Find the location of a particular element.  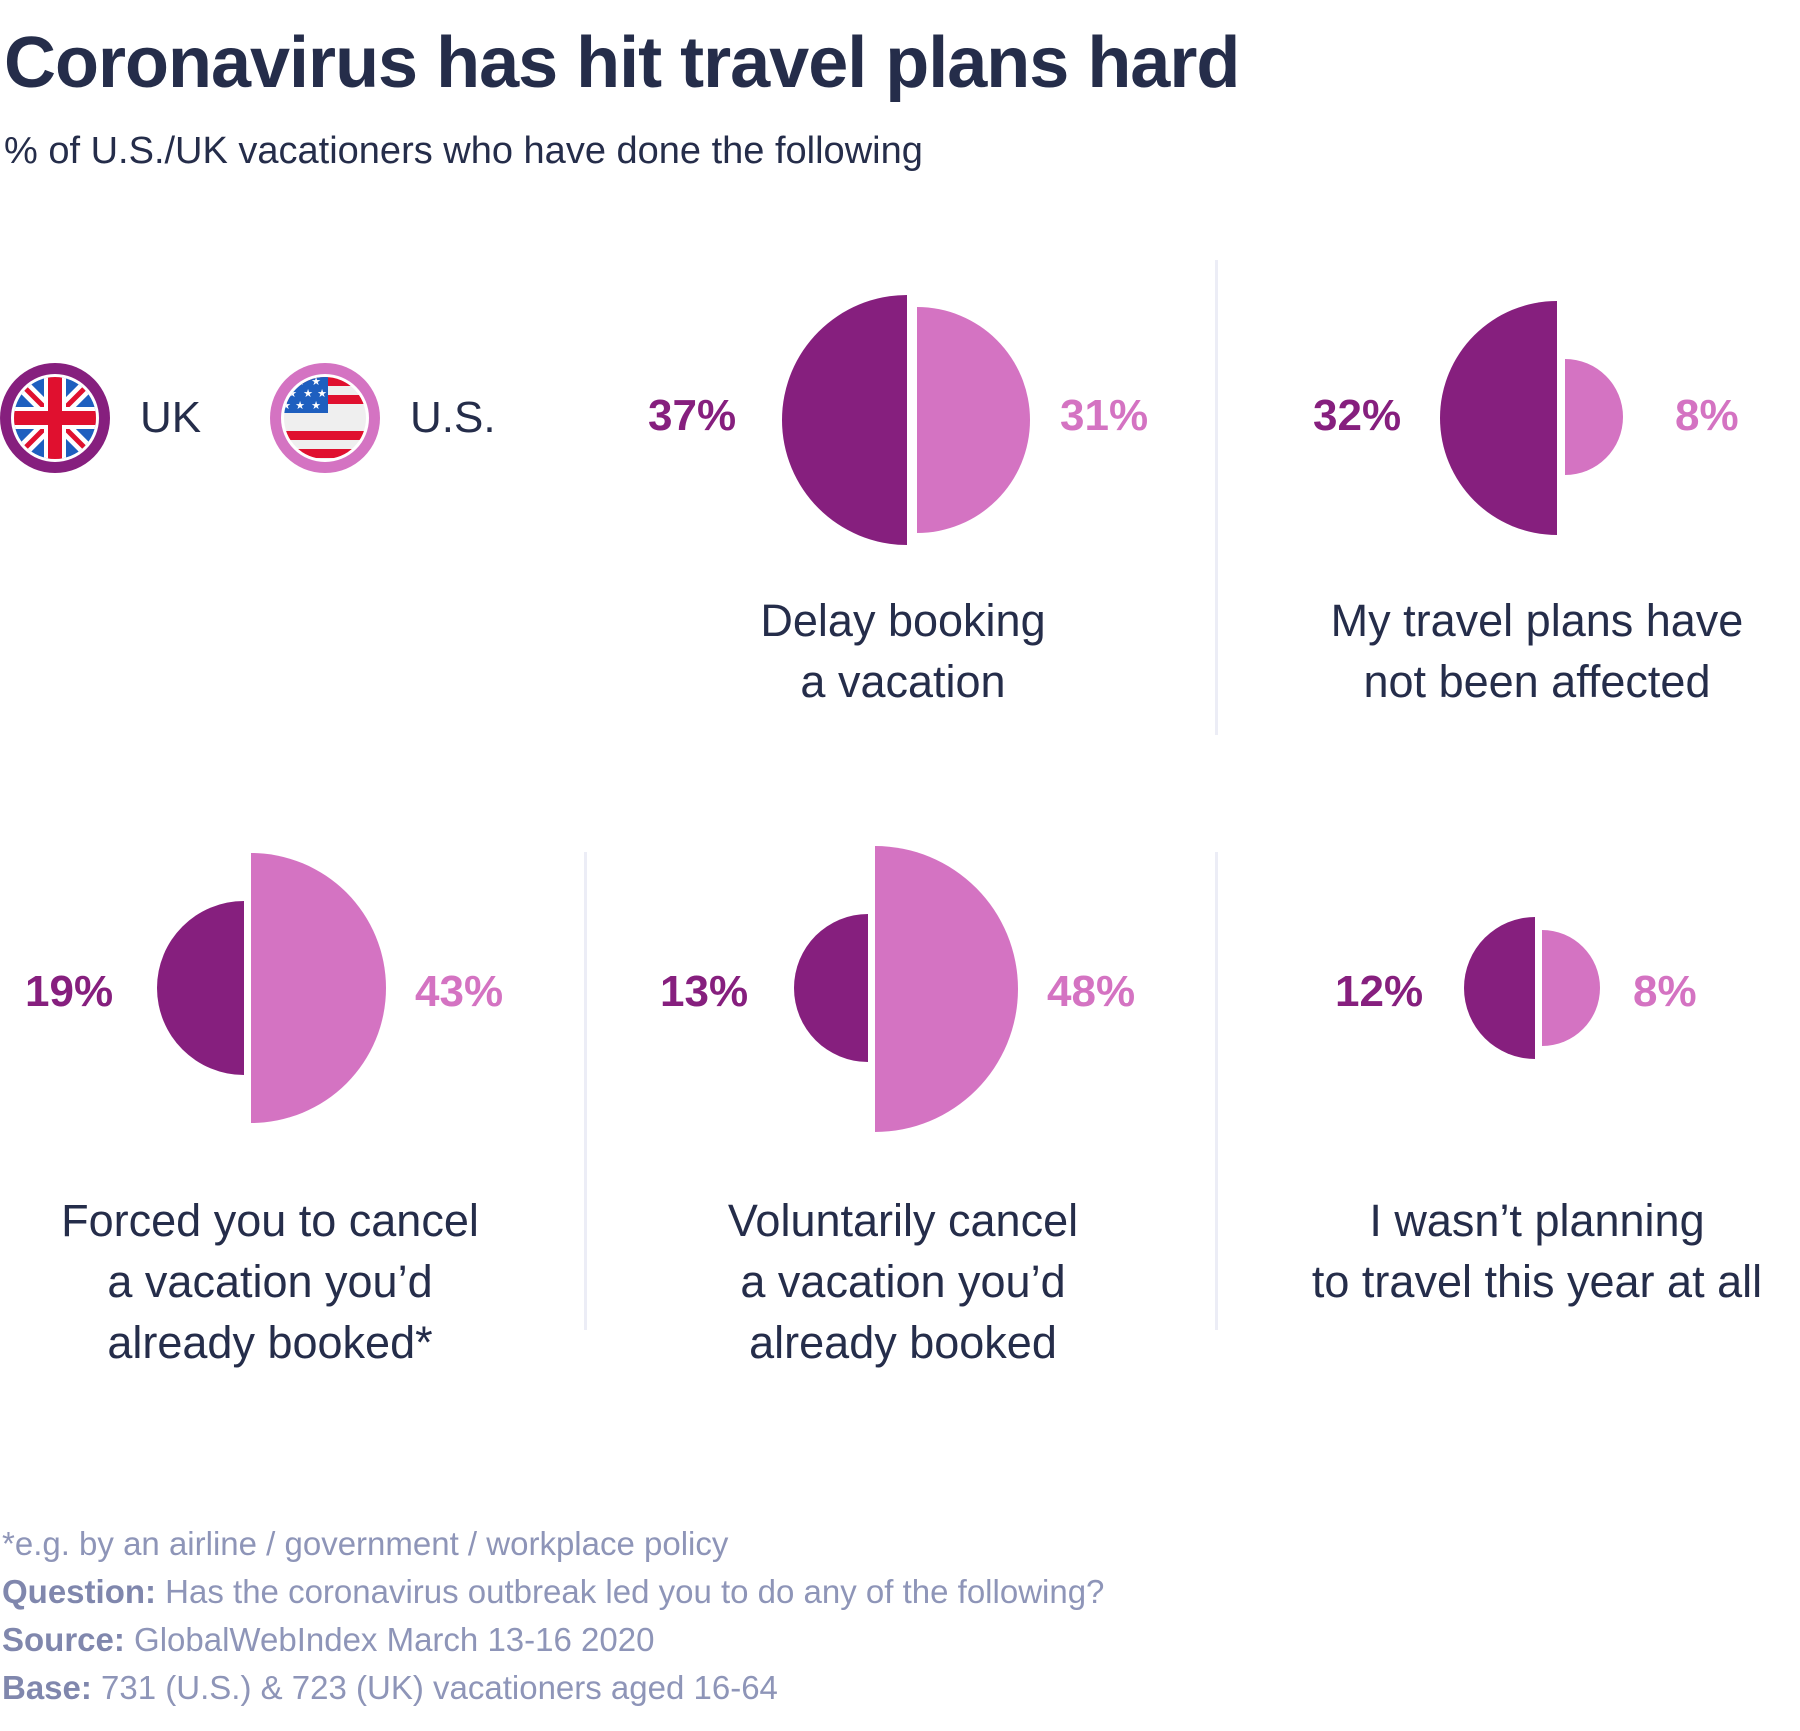

chart-voluntarily-cancel is located at coordinates (906, 989).